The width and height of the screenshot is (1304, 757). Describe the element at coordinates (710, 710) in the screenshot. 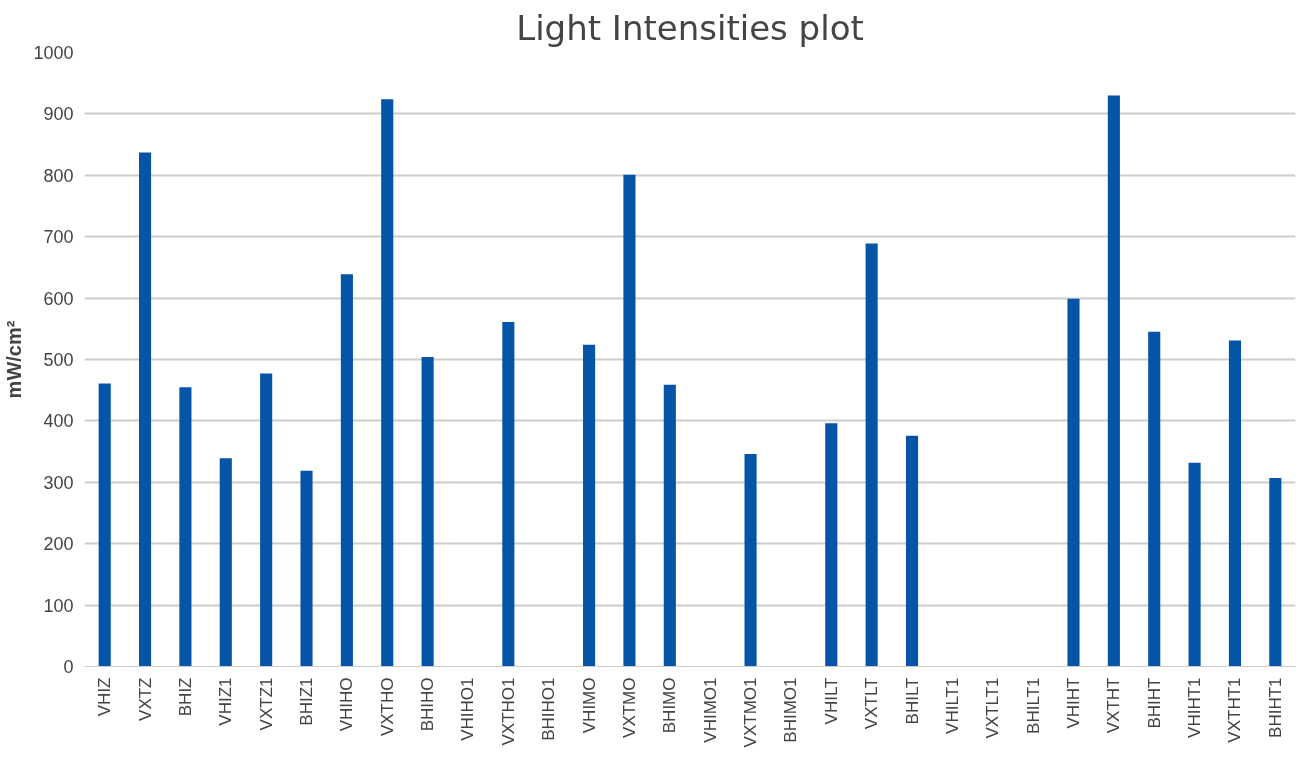

I see `x-tick-label: VHIMO1` at that location.